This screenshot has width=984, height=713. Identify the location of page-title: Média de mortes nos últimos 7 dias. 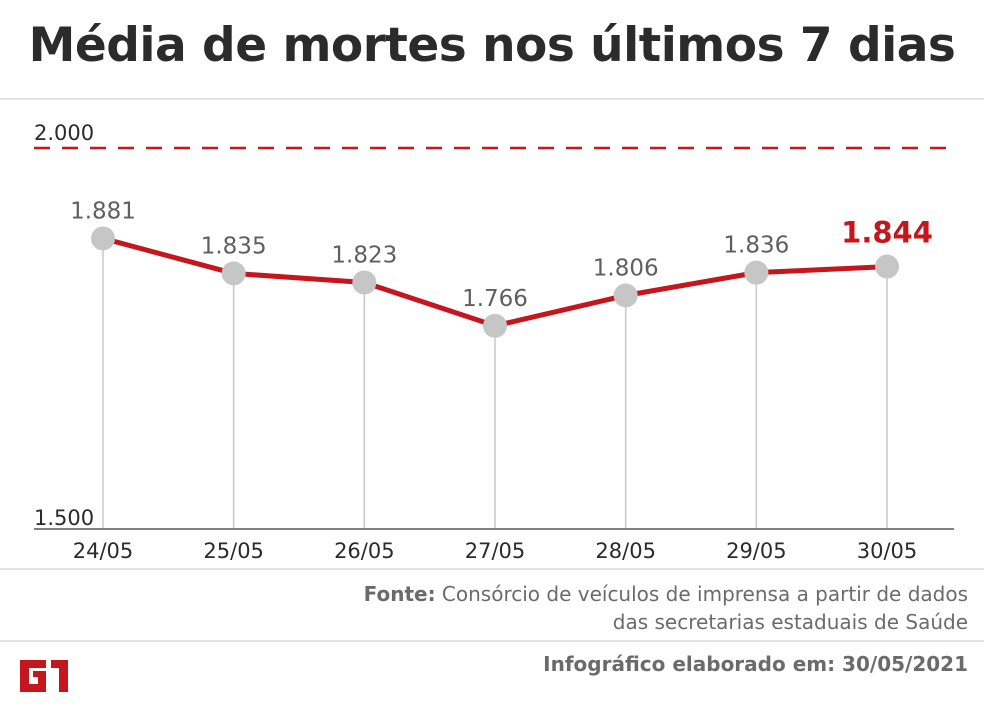
(492, 45).